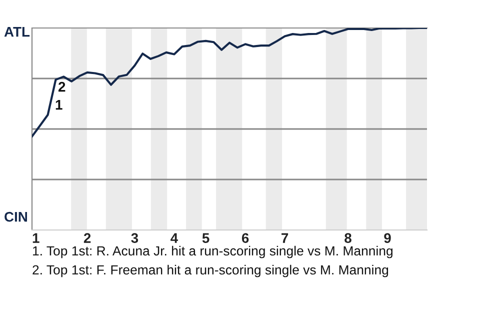 The image size is (480, 320). What do you see at coordinates (59, 105) in the screenshot?
I see `annotation: 1` at bounding box center [59, 105].